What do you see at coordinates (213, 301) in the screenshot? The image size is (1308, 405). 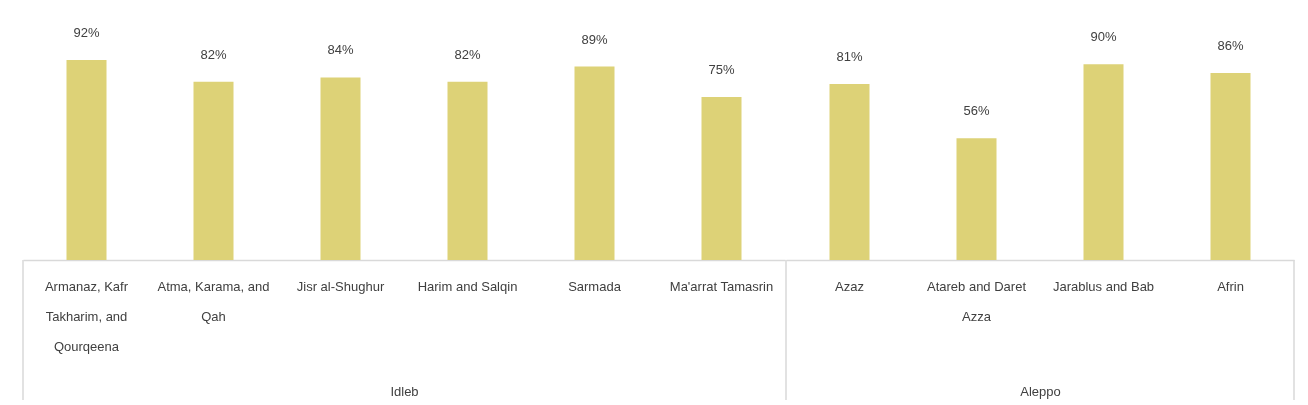 I see `x-tick-label: Atma, Karama, and Qah` at bounding box center [213, 301].